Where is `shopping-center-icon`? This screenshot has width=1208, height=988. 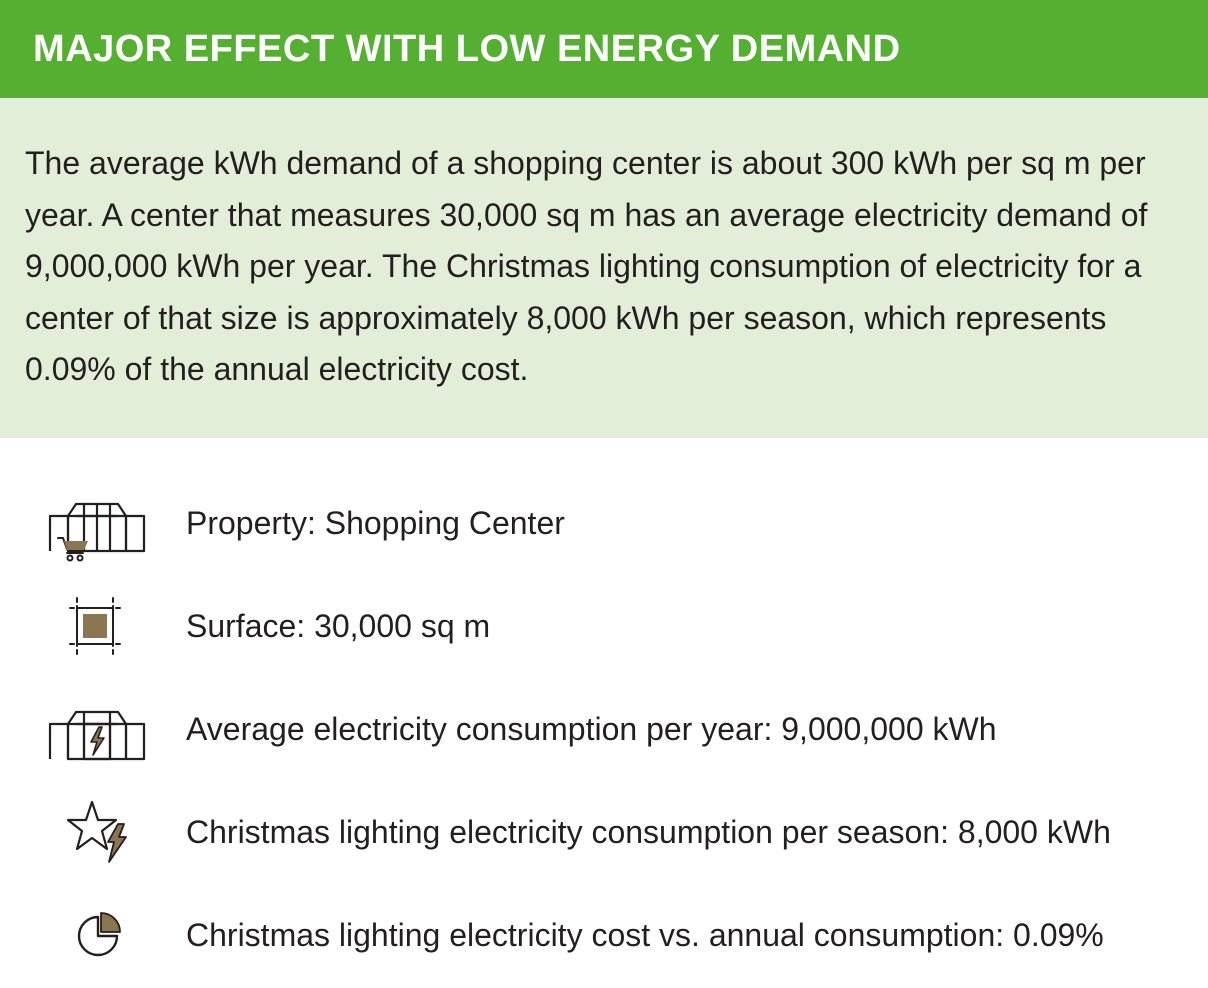 shopping-center-icon is located at coordinates (97, 532).